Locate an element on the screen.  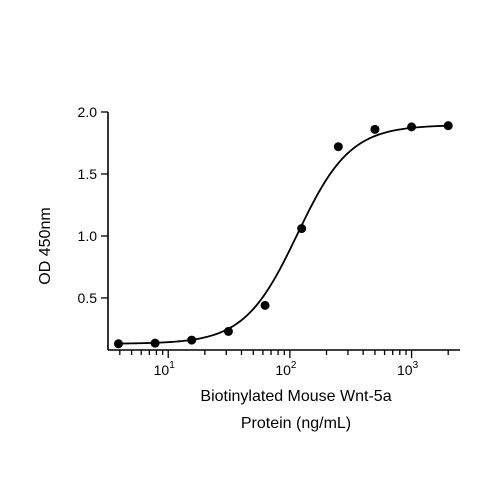
x-tick-label: 10³ is located at coordinates (408, 369).